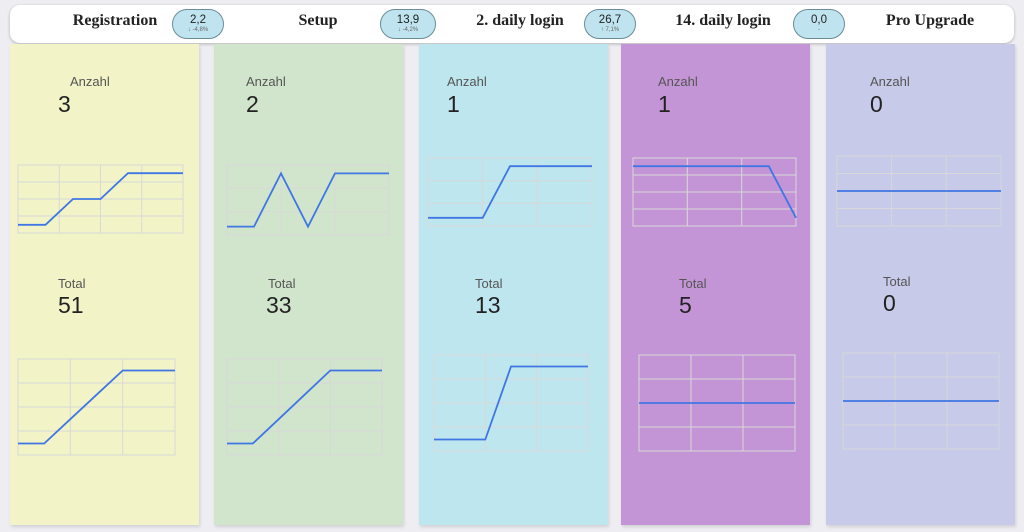  I want to click on anzahl-value: 0, so click(876, 104).